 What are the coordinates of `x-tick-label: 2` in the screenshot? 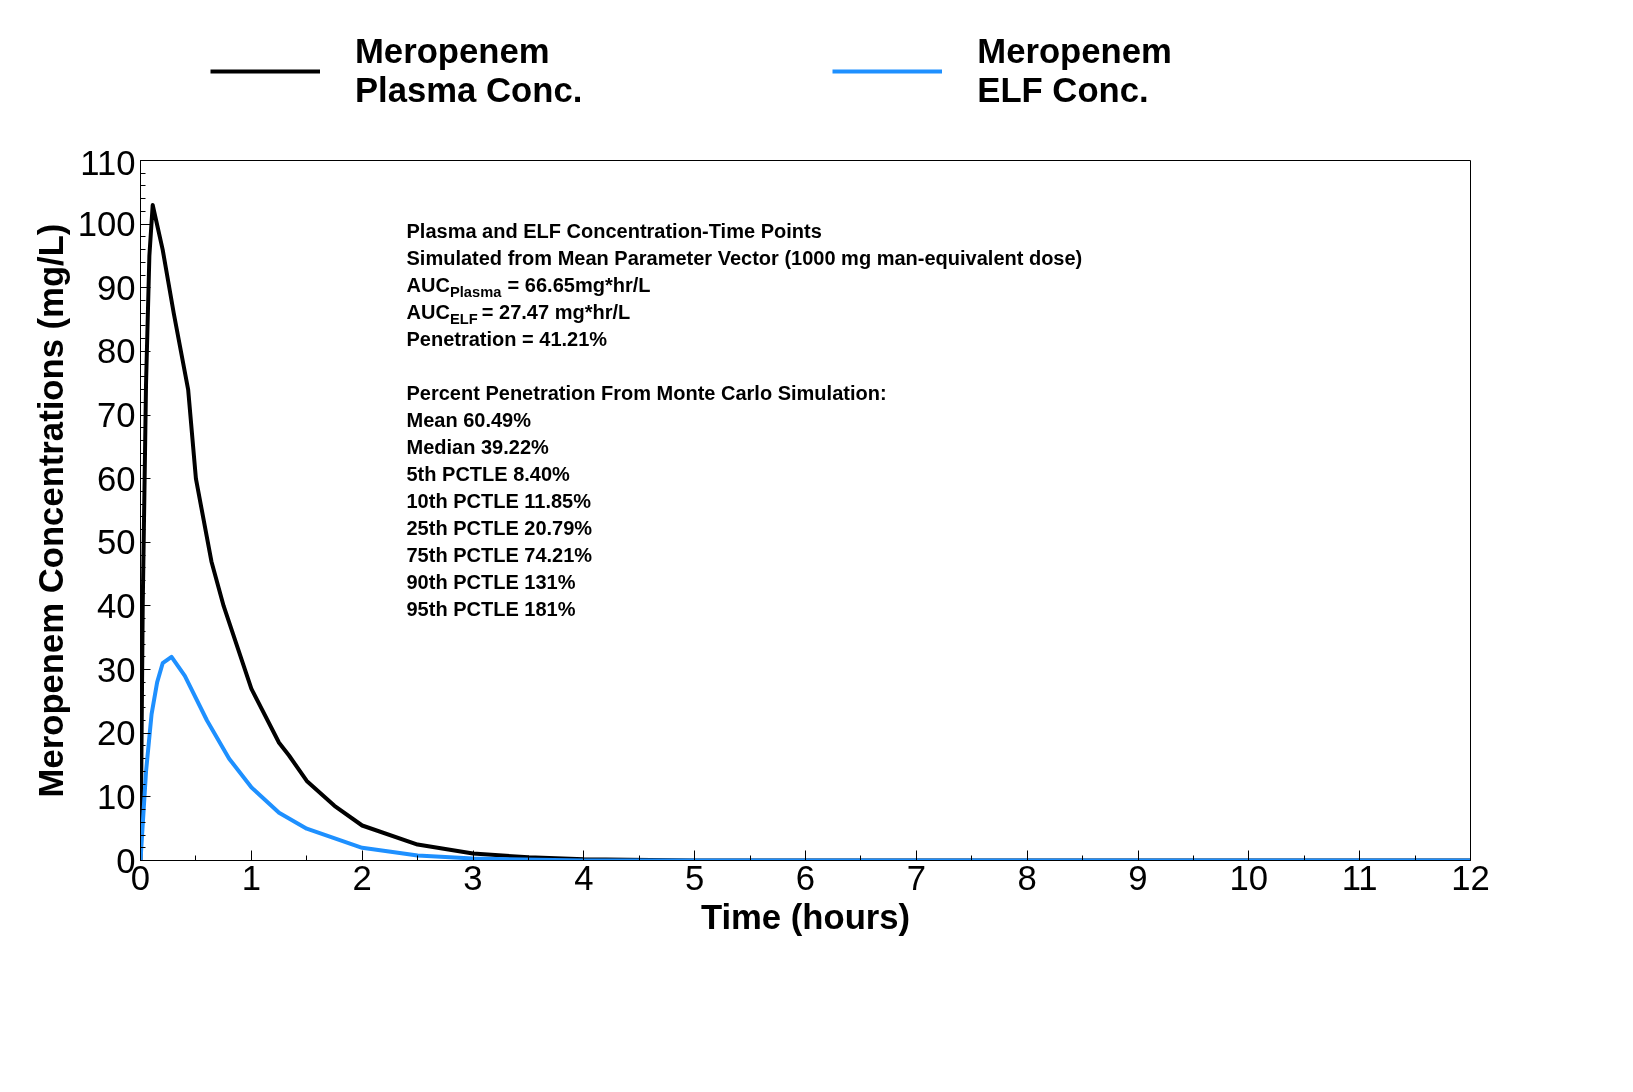 It's located at (362, 877).